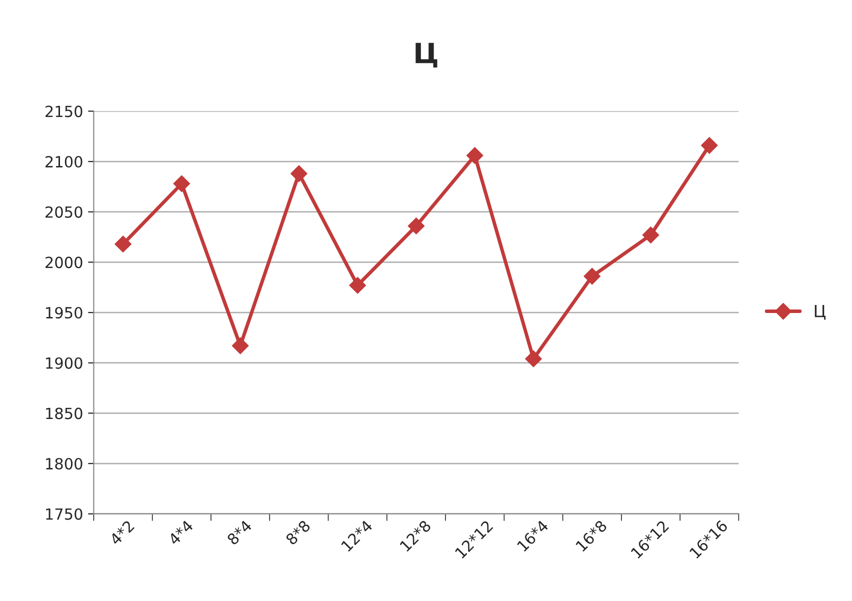 This screenshot has width=852, height=601. I want to click on y-tick-label: 1900, so click(64, 363).